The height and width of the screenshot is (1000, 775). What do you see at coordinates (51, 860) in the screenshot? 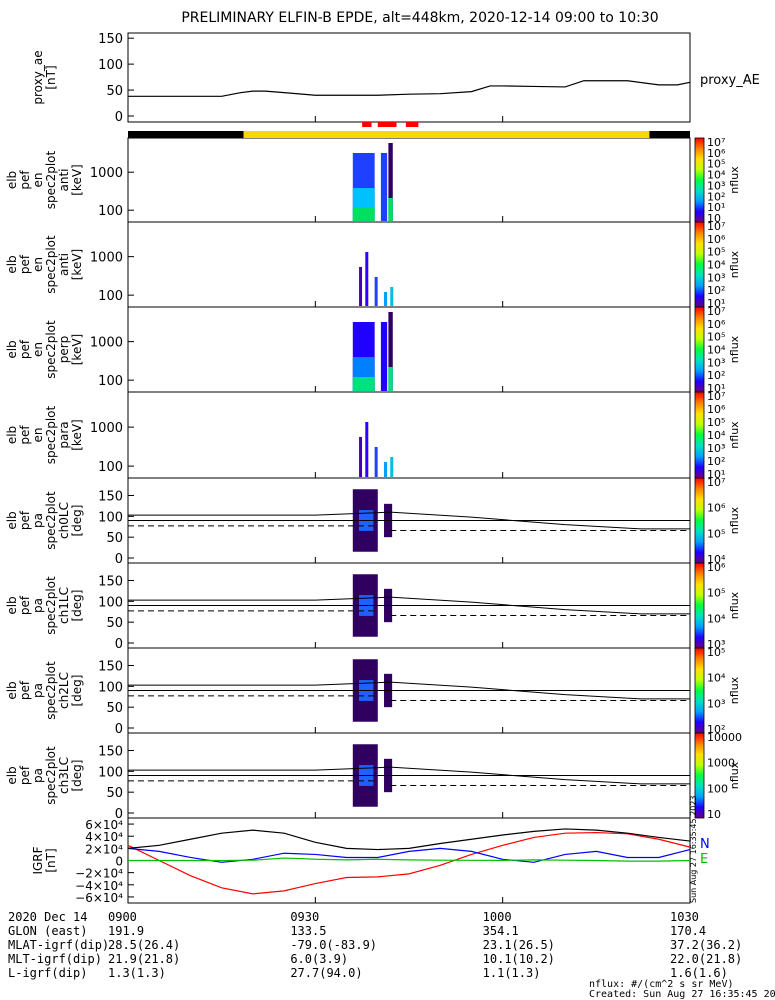
I see `y-axis-label: [nT]` at bounding box center [51, 860].